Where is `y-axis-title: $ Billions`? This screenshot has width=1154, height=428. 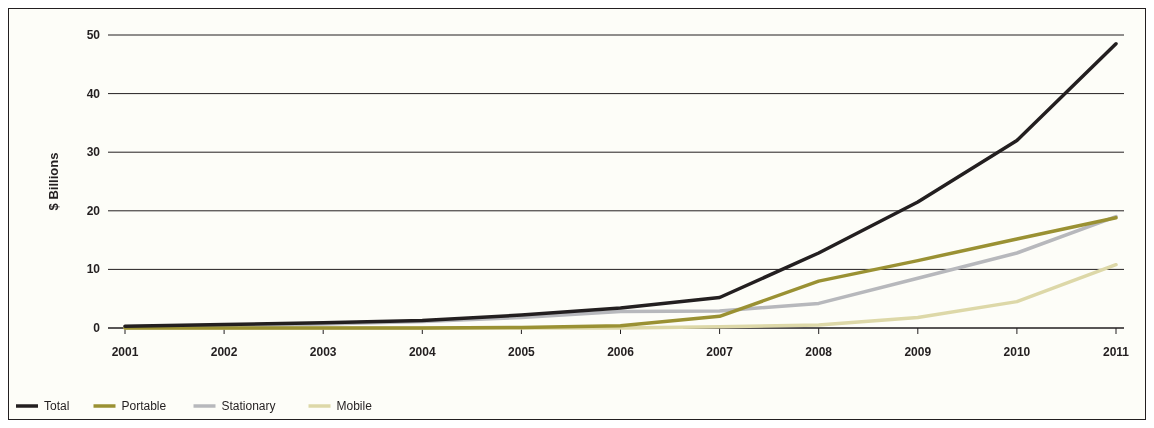
y-axis-title: $ Billions is located at coordinates (53, 181).